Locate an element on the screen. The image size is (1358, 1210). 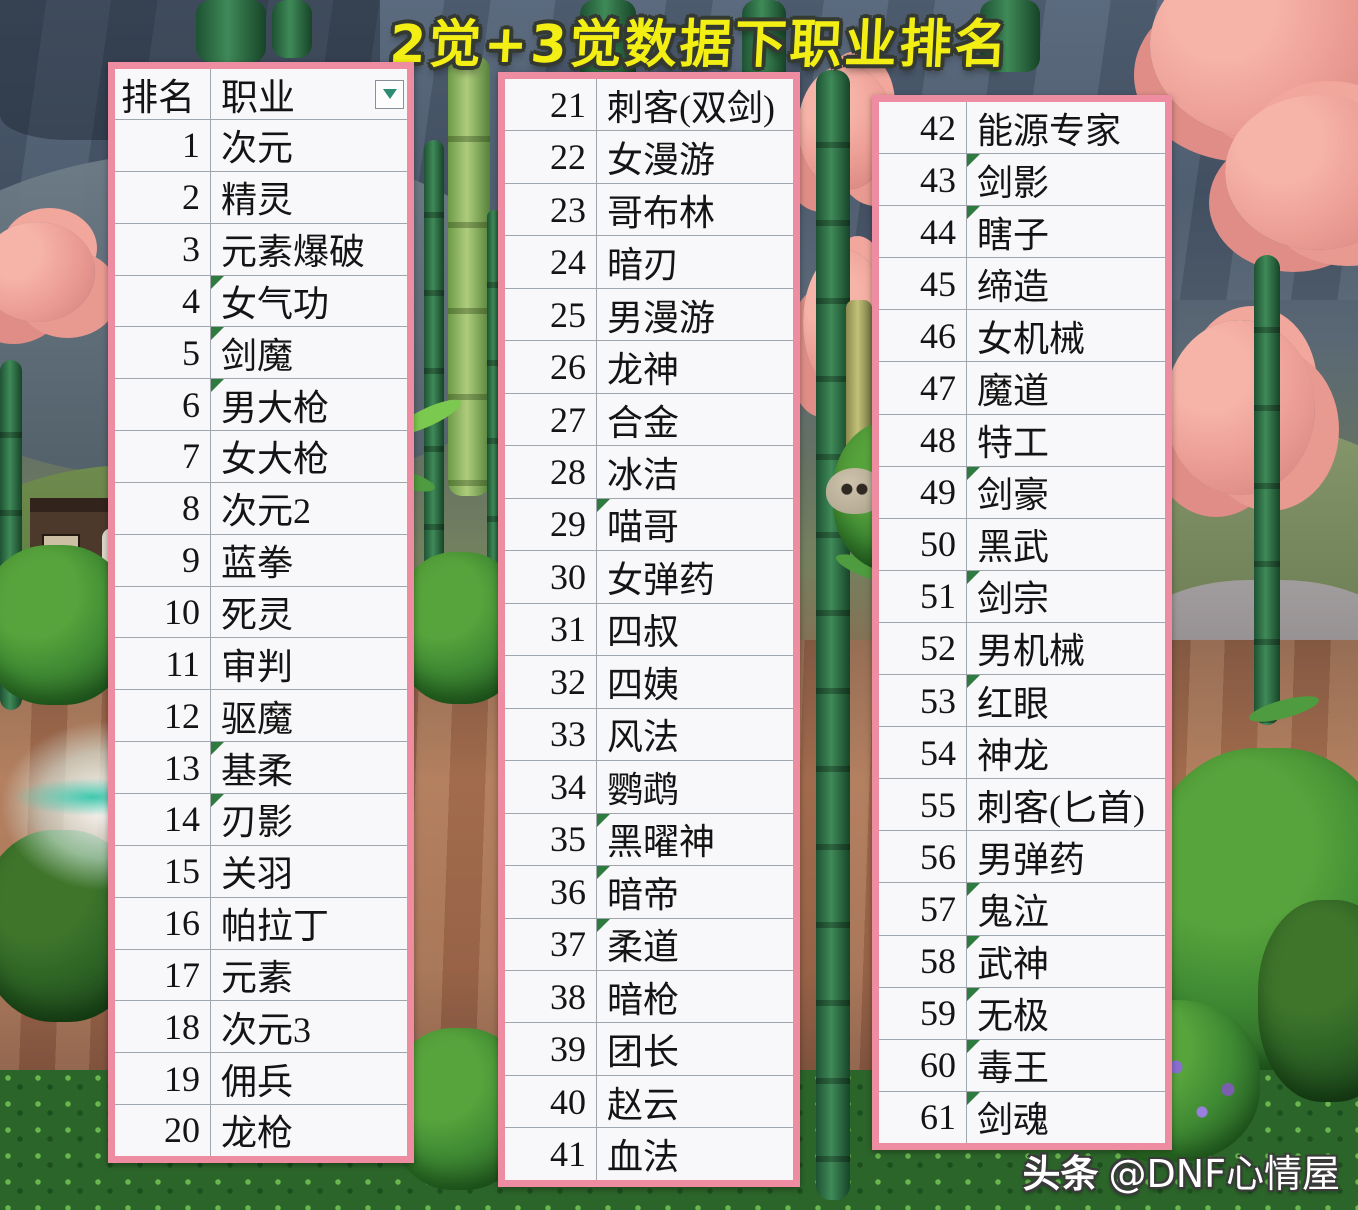
job-cell: 团长 is located at coordinates (695, 1048).